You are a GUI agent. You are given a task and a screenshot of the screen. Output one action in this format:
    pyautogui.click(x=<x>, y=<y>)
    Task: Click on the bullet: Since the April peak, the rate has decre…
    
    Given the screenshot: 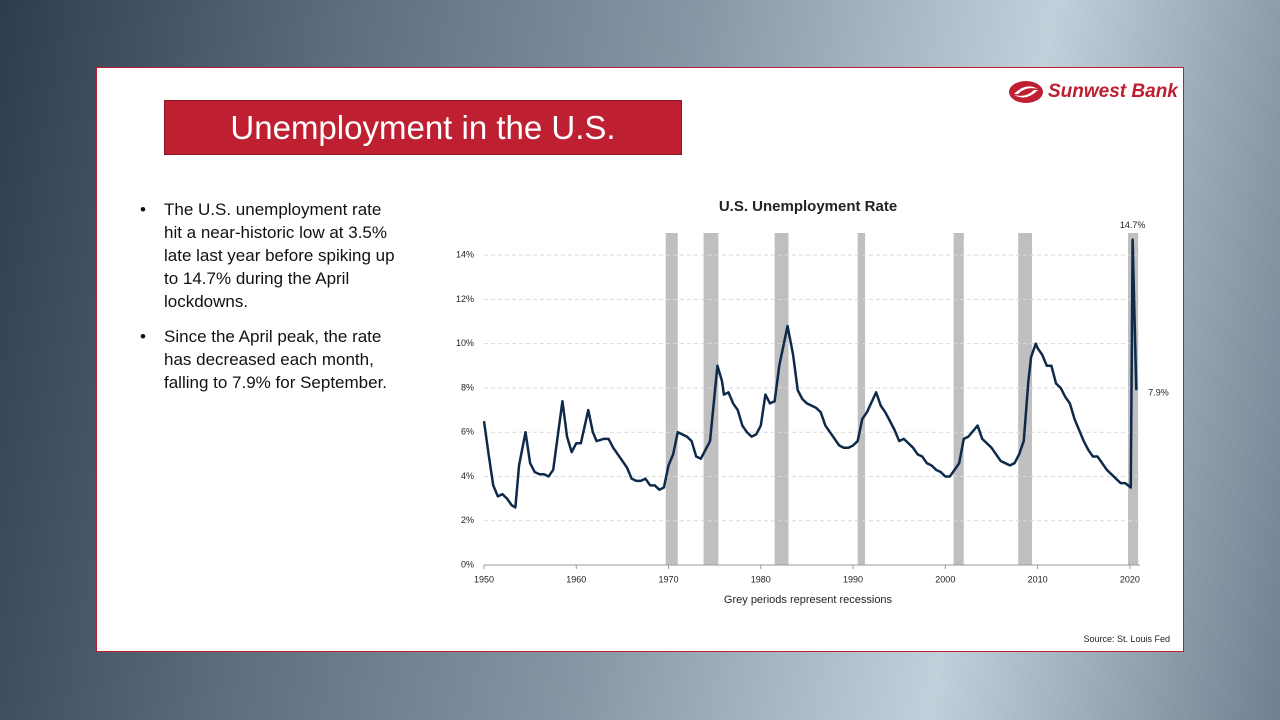 What is the action you would take?
    pyautogui.click(x=270, y=359)
    